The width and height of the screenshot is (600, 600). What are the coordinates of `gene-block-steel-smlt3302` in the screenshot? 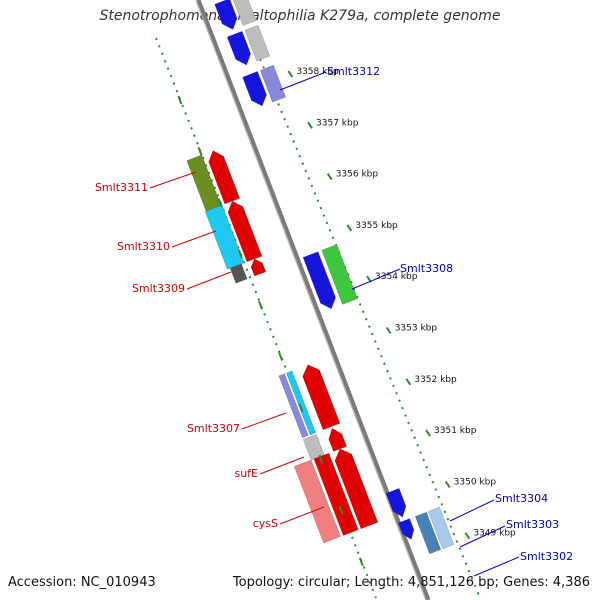 It's located at (428, 533).